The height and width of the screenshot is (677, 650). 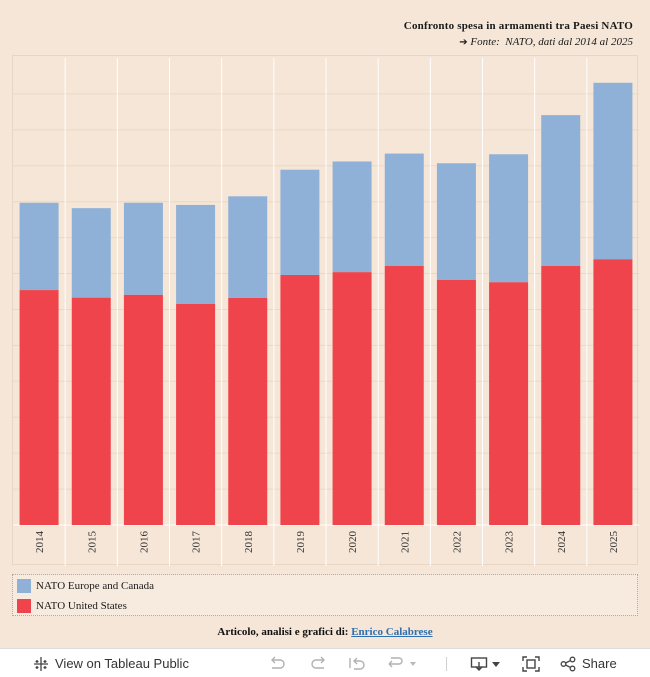 I want to click on revert-icon, so click(x=357, y=663).